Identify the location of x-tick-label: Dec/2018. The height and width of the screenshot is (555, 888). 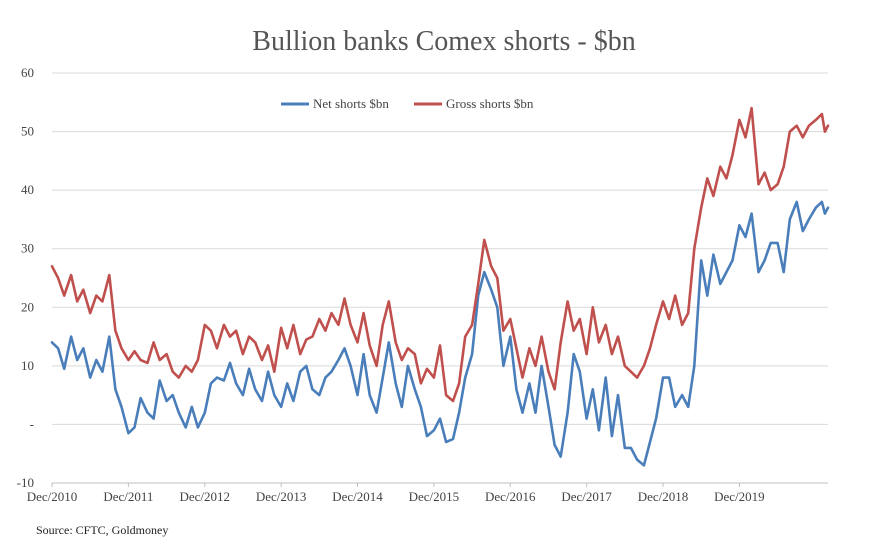
(663, 496).